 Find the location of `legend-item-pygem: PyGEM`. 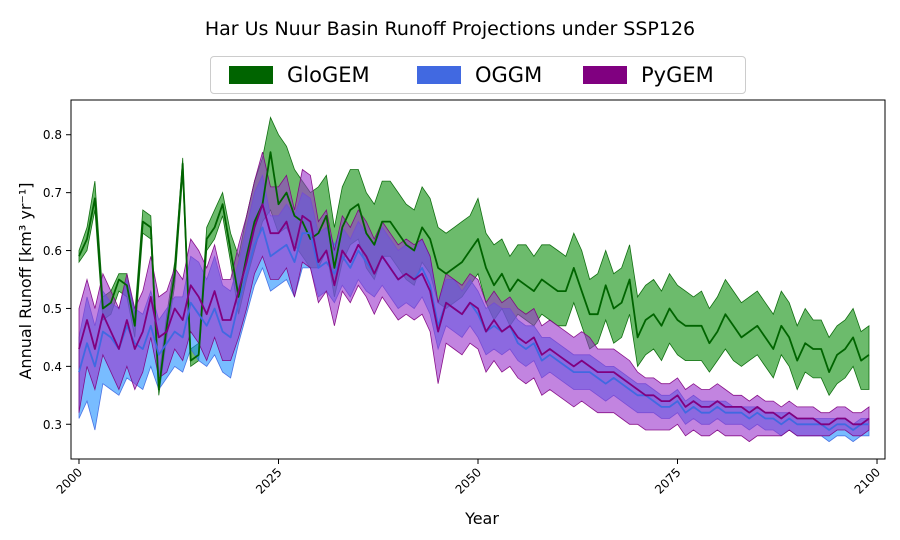

legend-item-pygem: PyGEM is located at coordinates (648, 75).